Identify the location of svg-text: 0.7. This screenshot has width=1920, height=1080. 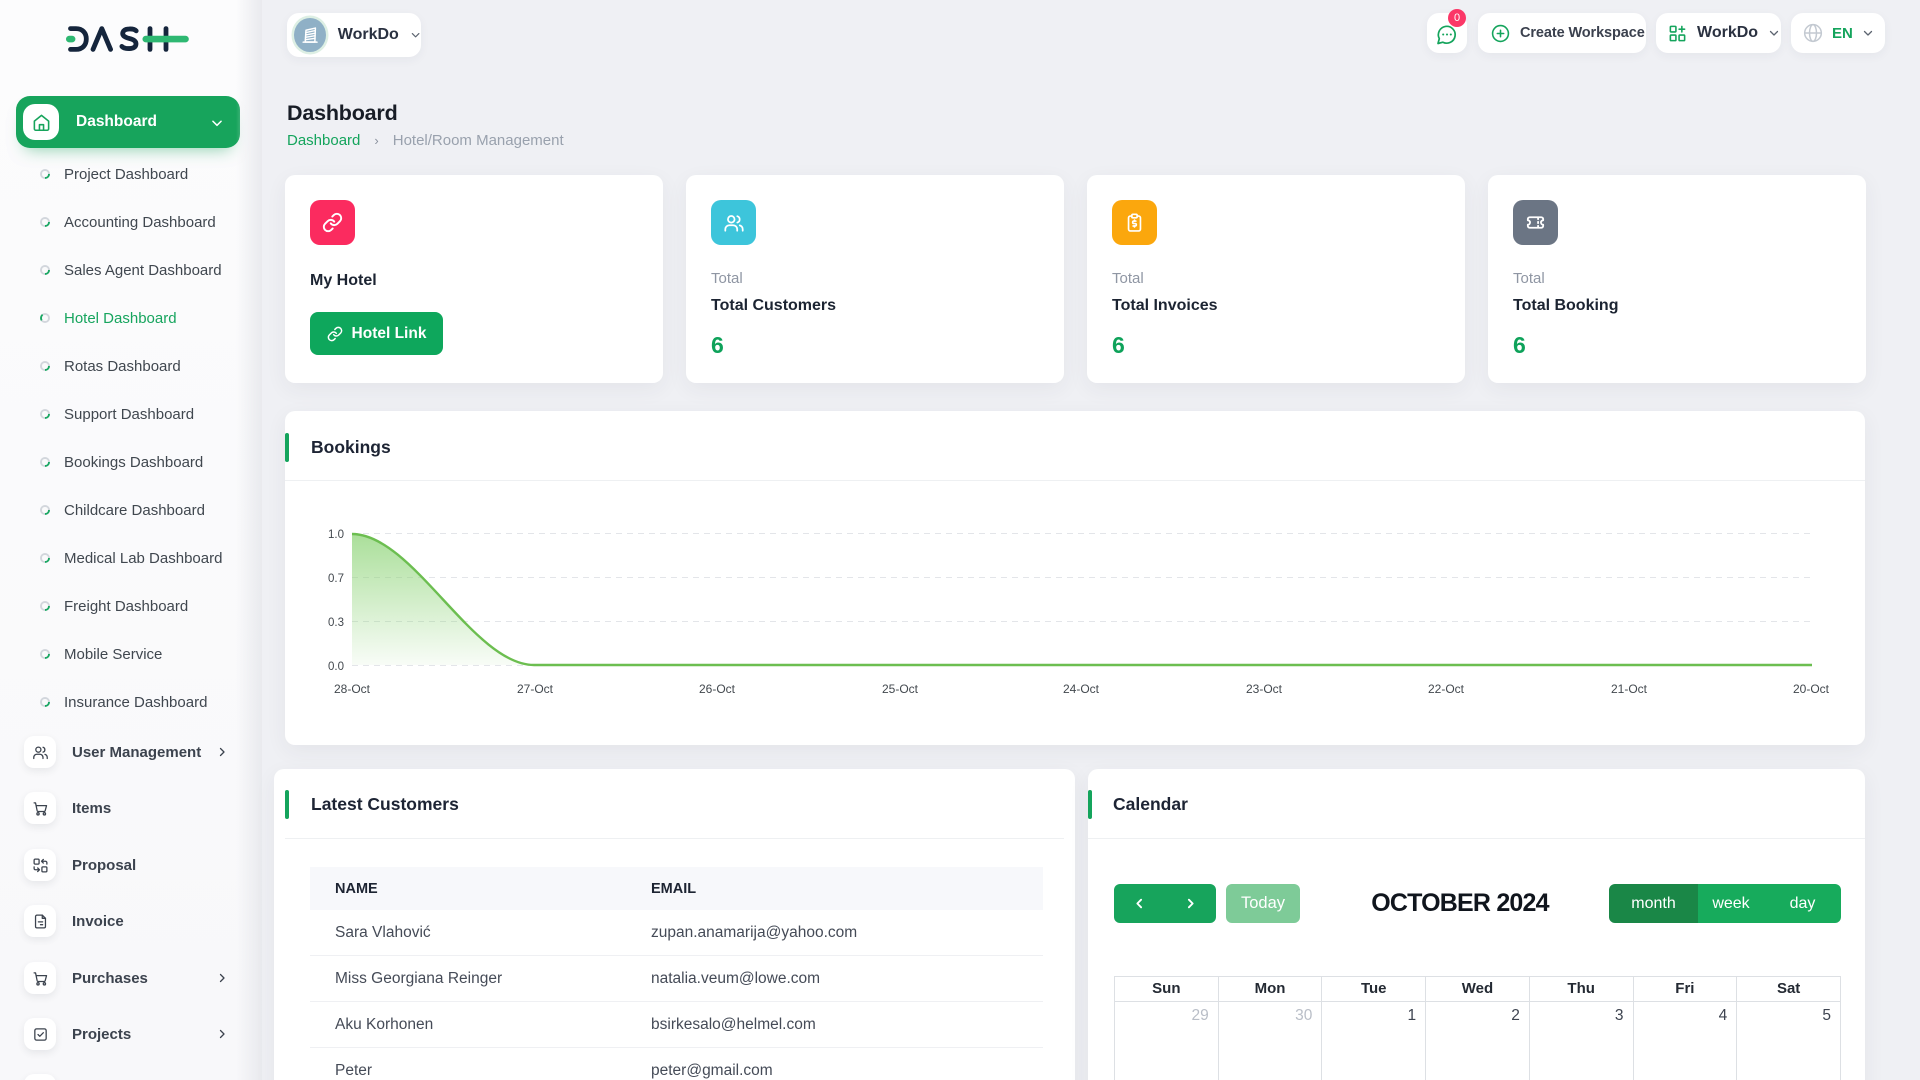
(336, 579).